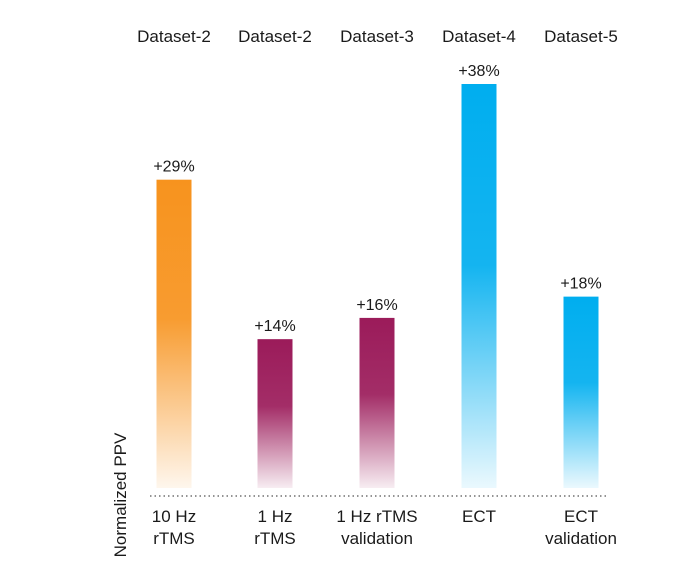  Describe the element at coordinates (174, 538) in the screenshot. I see `category-label-1-line-2: rTMS` at that location.